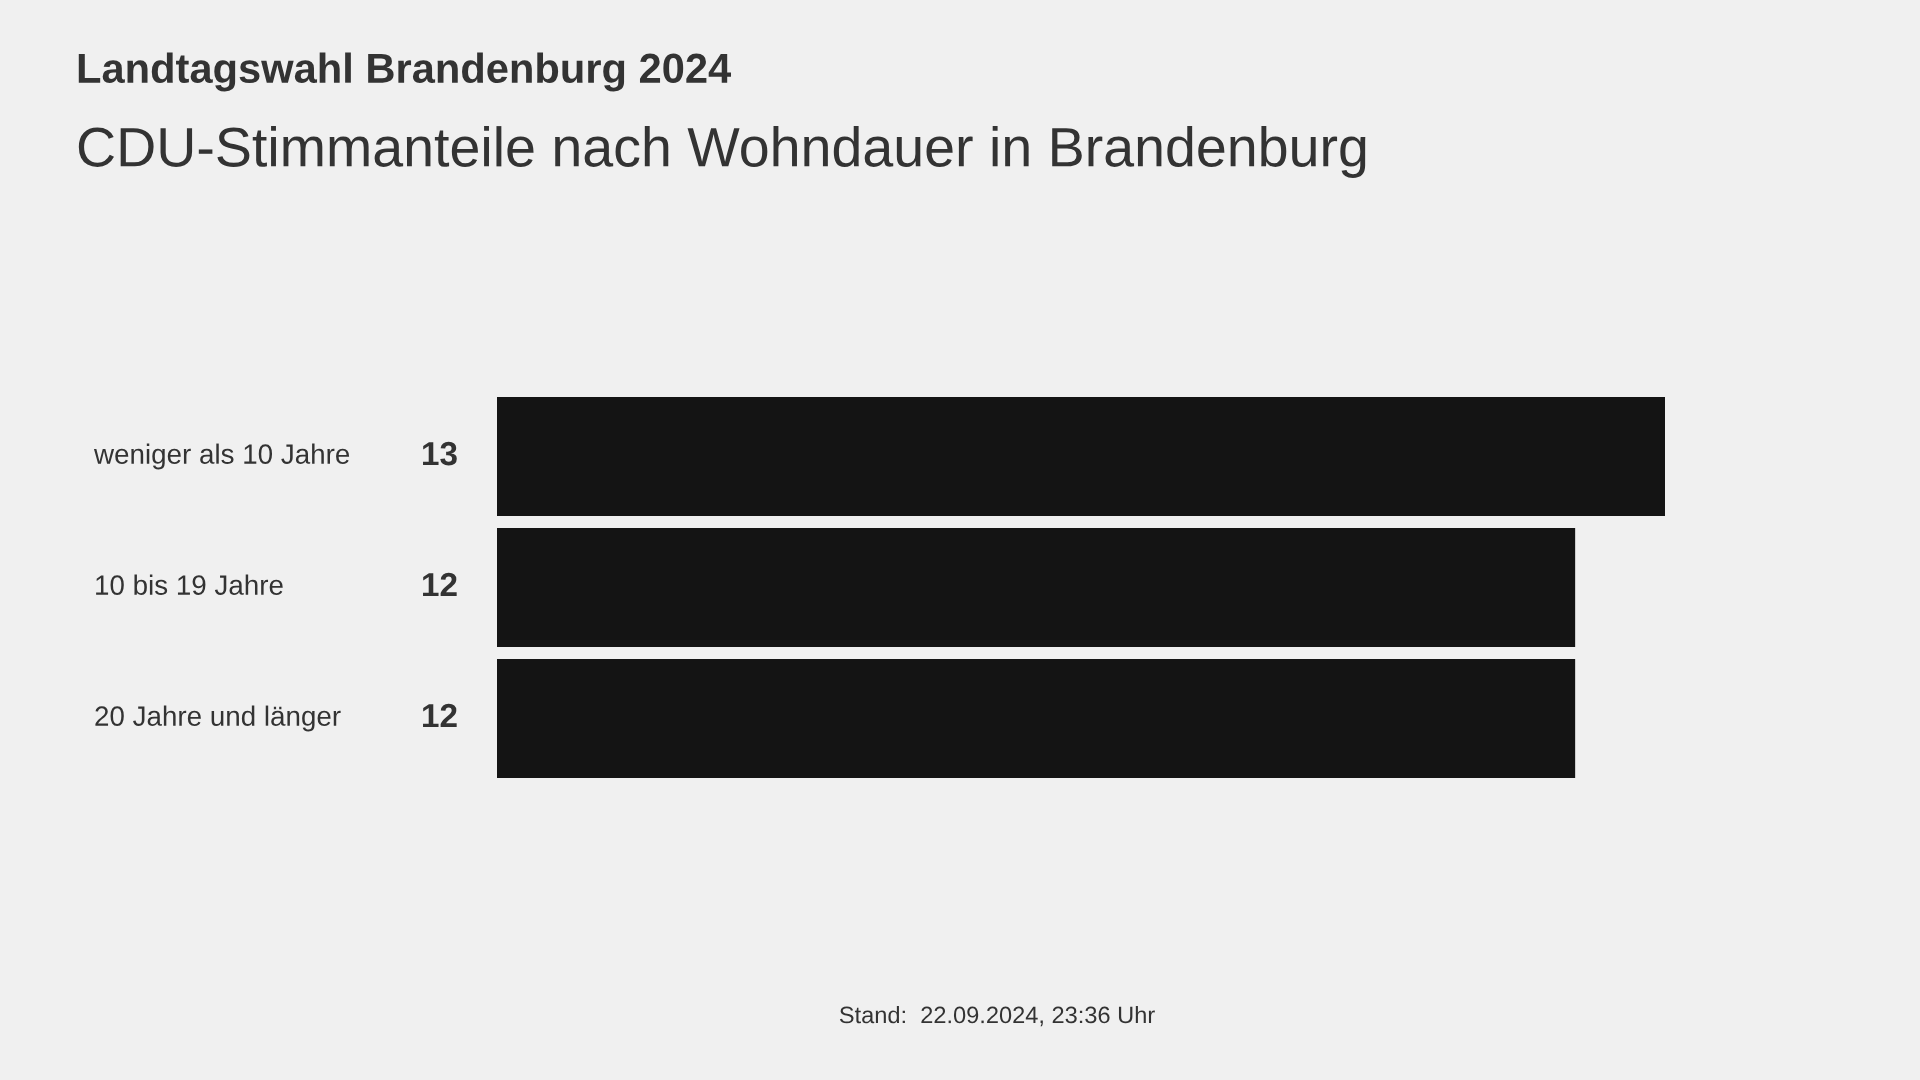 This screenshot has height=1080, width=1920. I want to click on data-label: 13, so click(440, 453).